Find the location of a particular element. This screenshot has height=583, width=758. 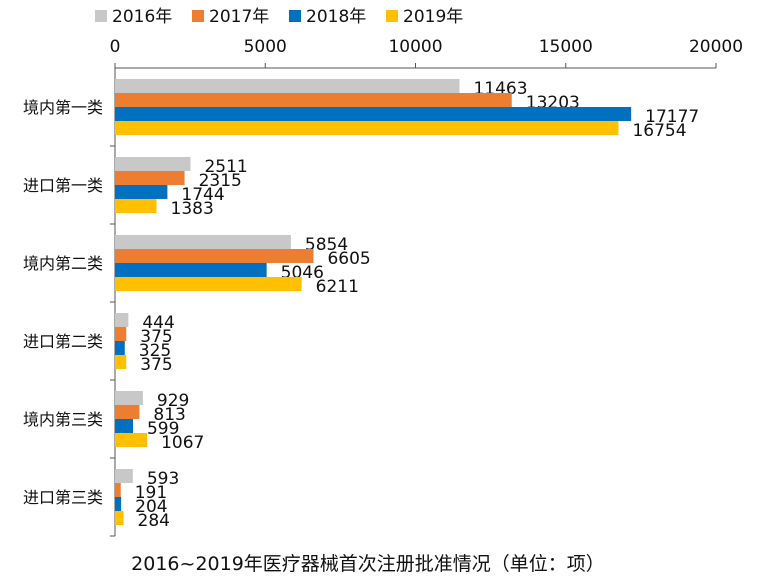

data-label: 191 is located at coordinates (151, 493).